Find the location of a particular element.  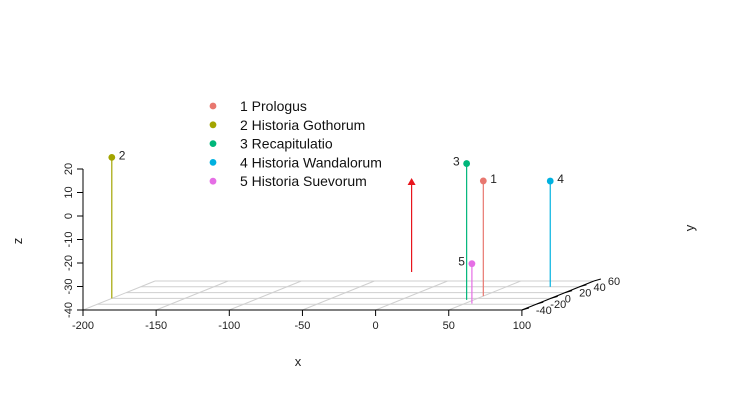

legend-label-3: 3 Recapitulatio is located at coordinates (286, 144).